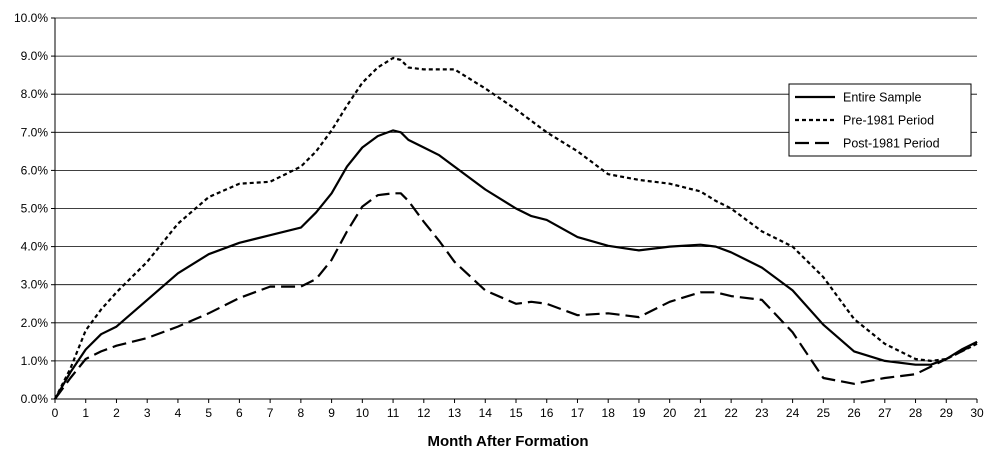  Describe the element at coordinates (85, 413) in the screenshot. I see `x-tick-label: 1` at that location.